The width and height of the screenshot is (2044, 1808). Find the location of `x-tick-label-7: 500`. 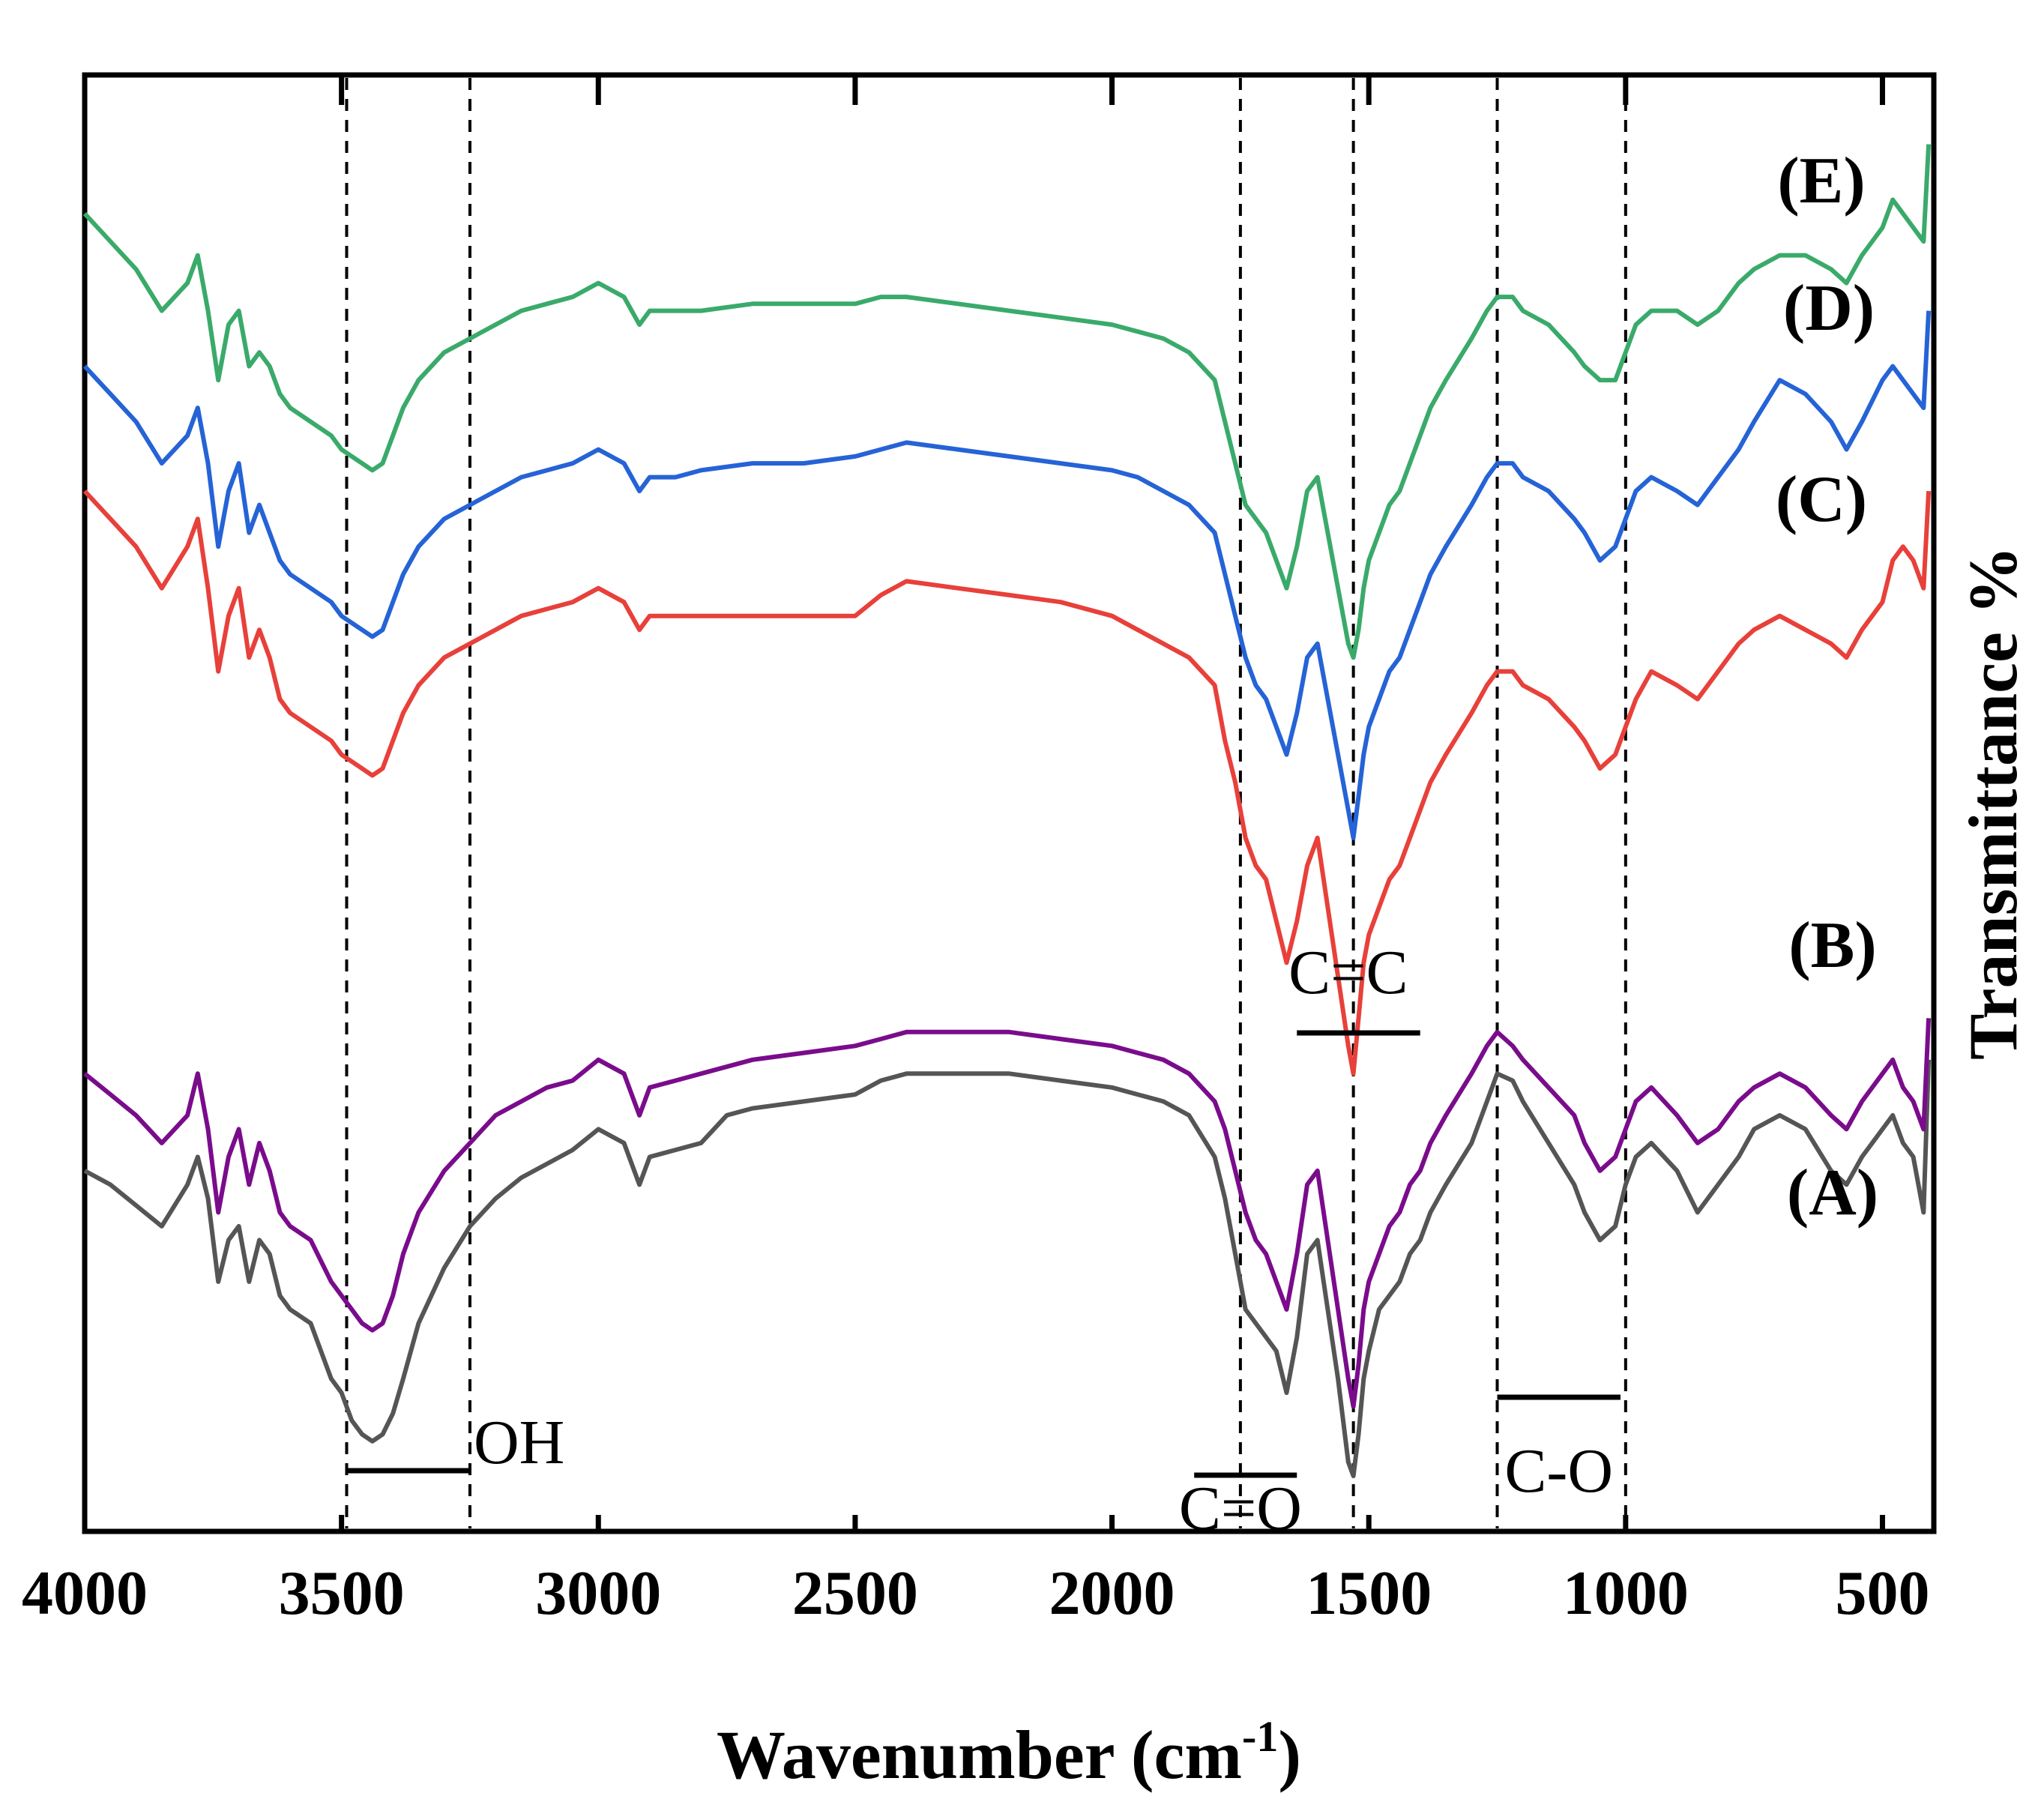

x-tick-label-7: 500 is located at coordinates (1882, 1593).